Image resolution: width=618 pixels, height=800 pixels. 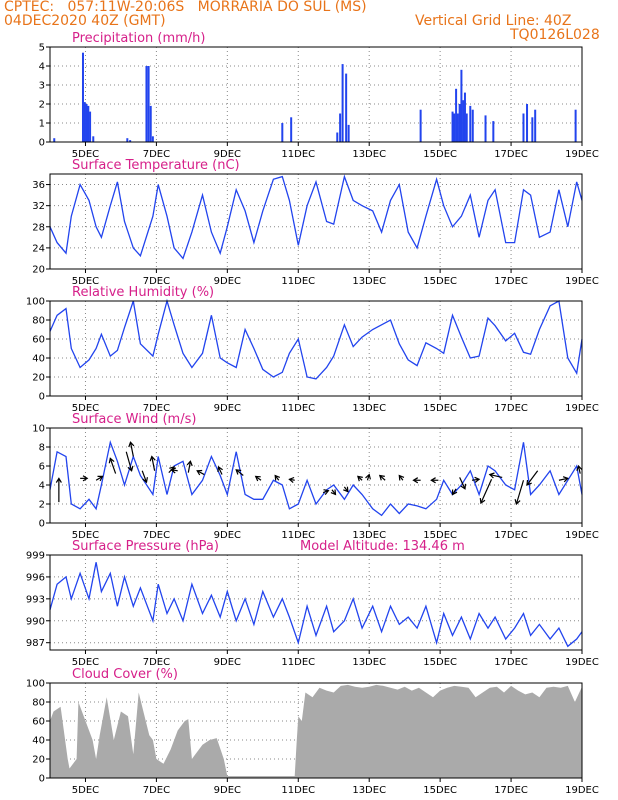 I want to click on precip-ytick-label: 2, so click(x=42, y=105).